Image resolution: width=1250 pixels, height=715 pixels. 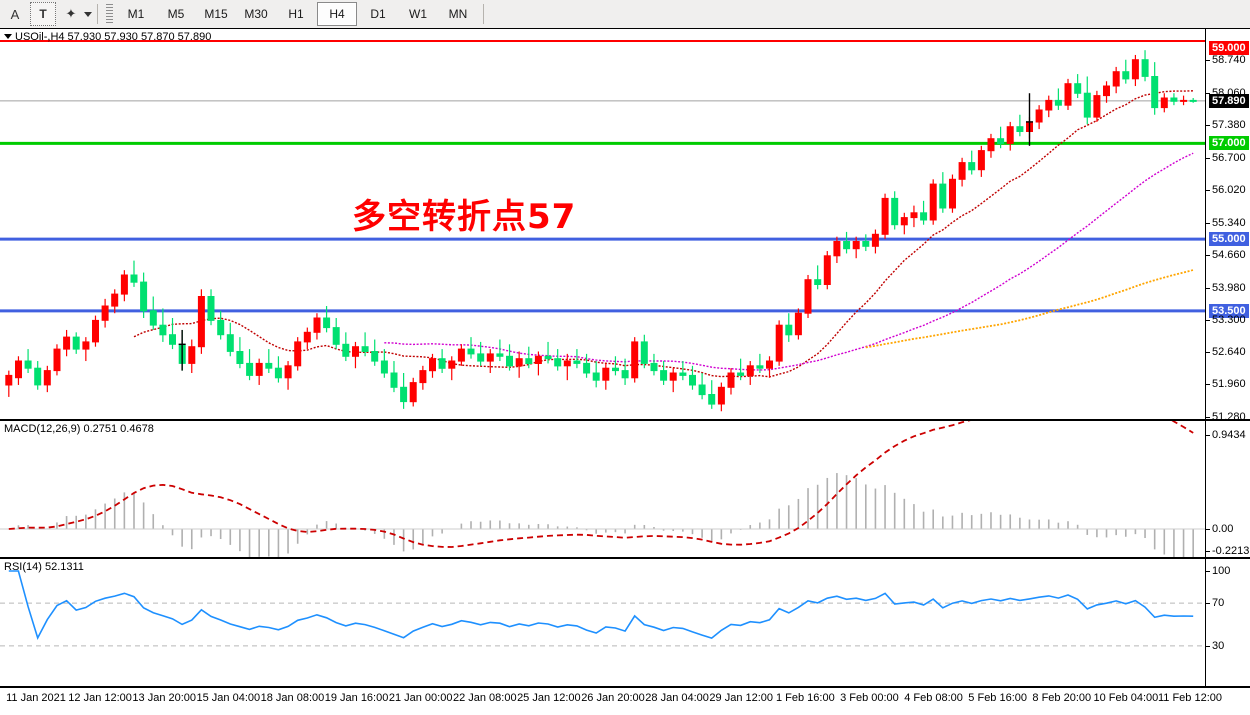 I want to click on rsi-series, so click(x=602, y=608).